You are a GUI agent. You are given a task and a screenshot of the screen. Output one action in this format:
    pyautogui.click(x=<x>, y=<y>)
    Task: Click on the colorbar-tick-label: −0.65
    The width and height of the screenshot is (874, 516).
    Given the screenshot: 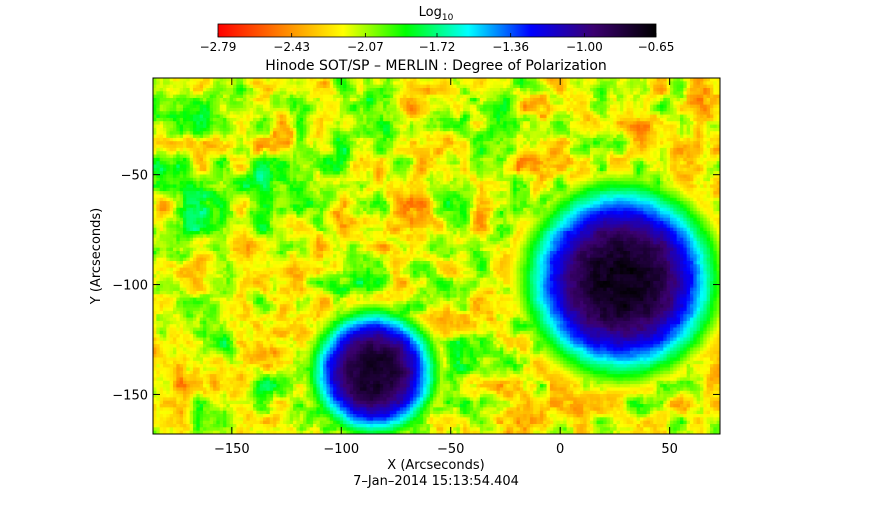 What is the action you would take?
    pyautogui.click(x=656, y=47)
    